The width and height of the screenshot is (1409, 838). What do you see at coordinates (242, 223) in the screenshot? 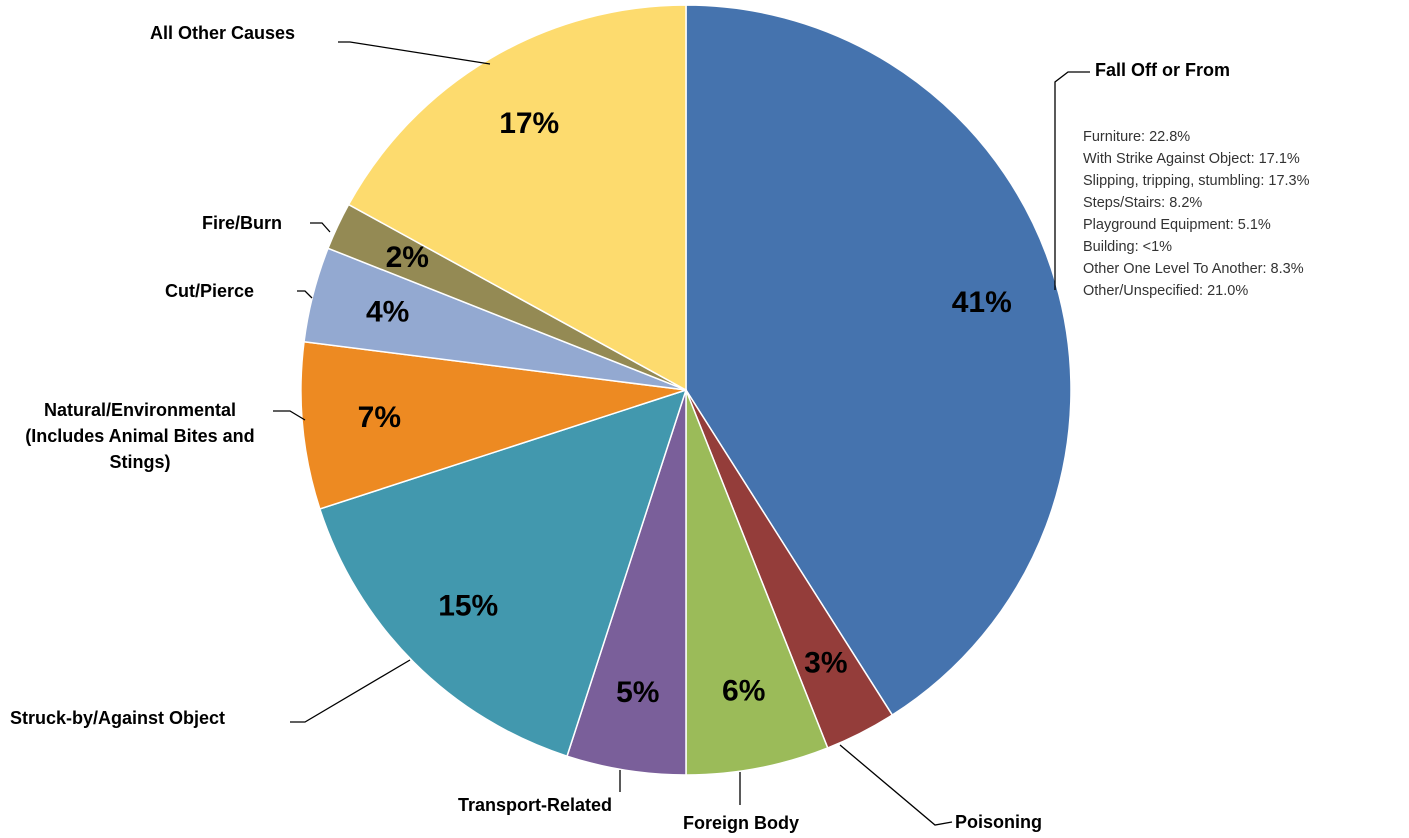
I see `category-label: Fire/Burn` at bounding box center [242, 223].